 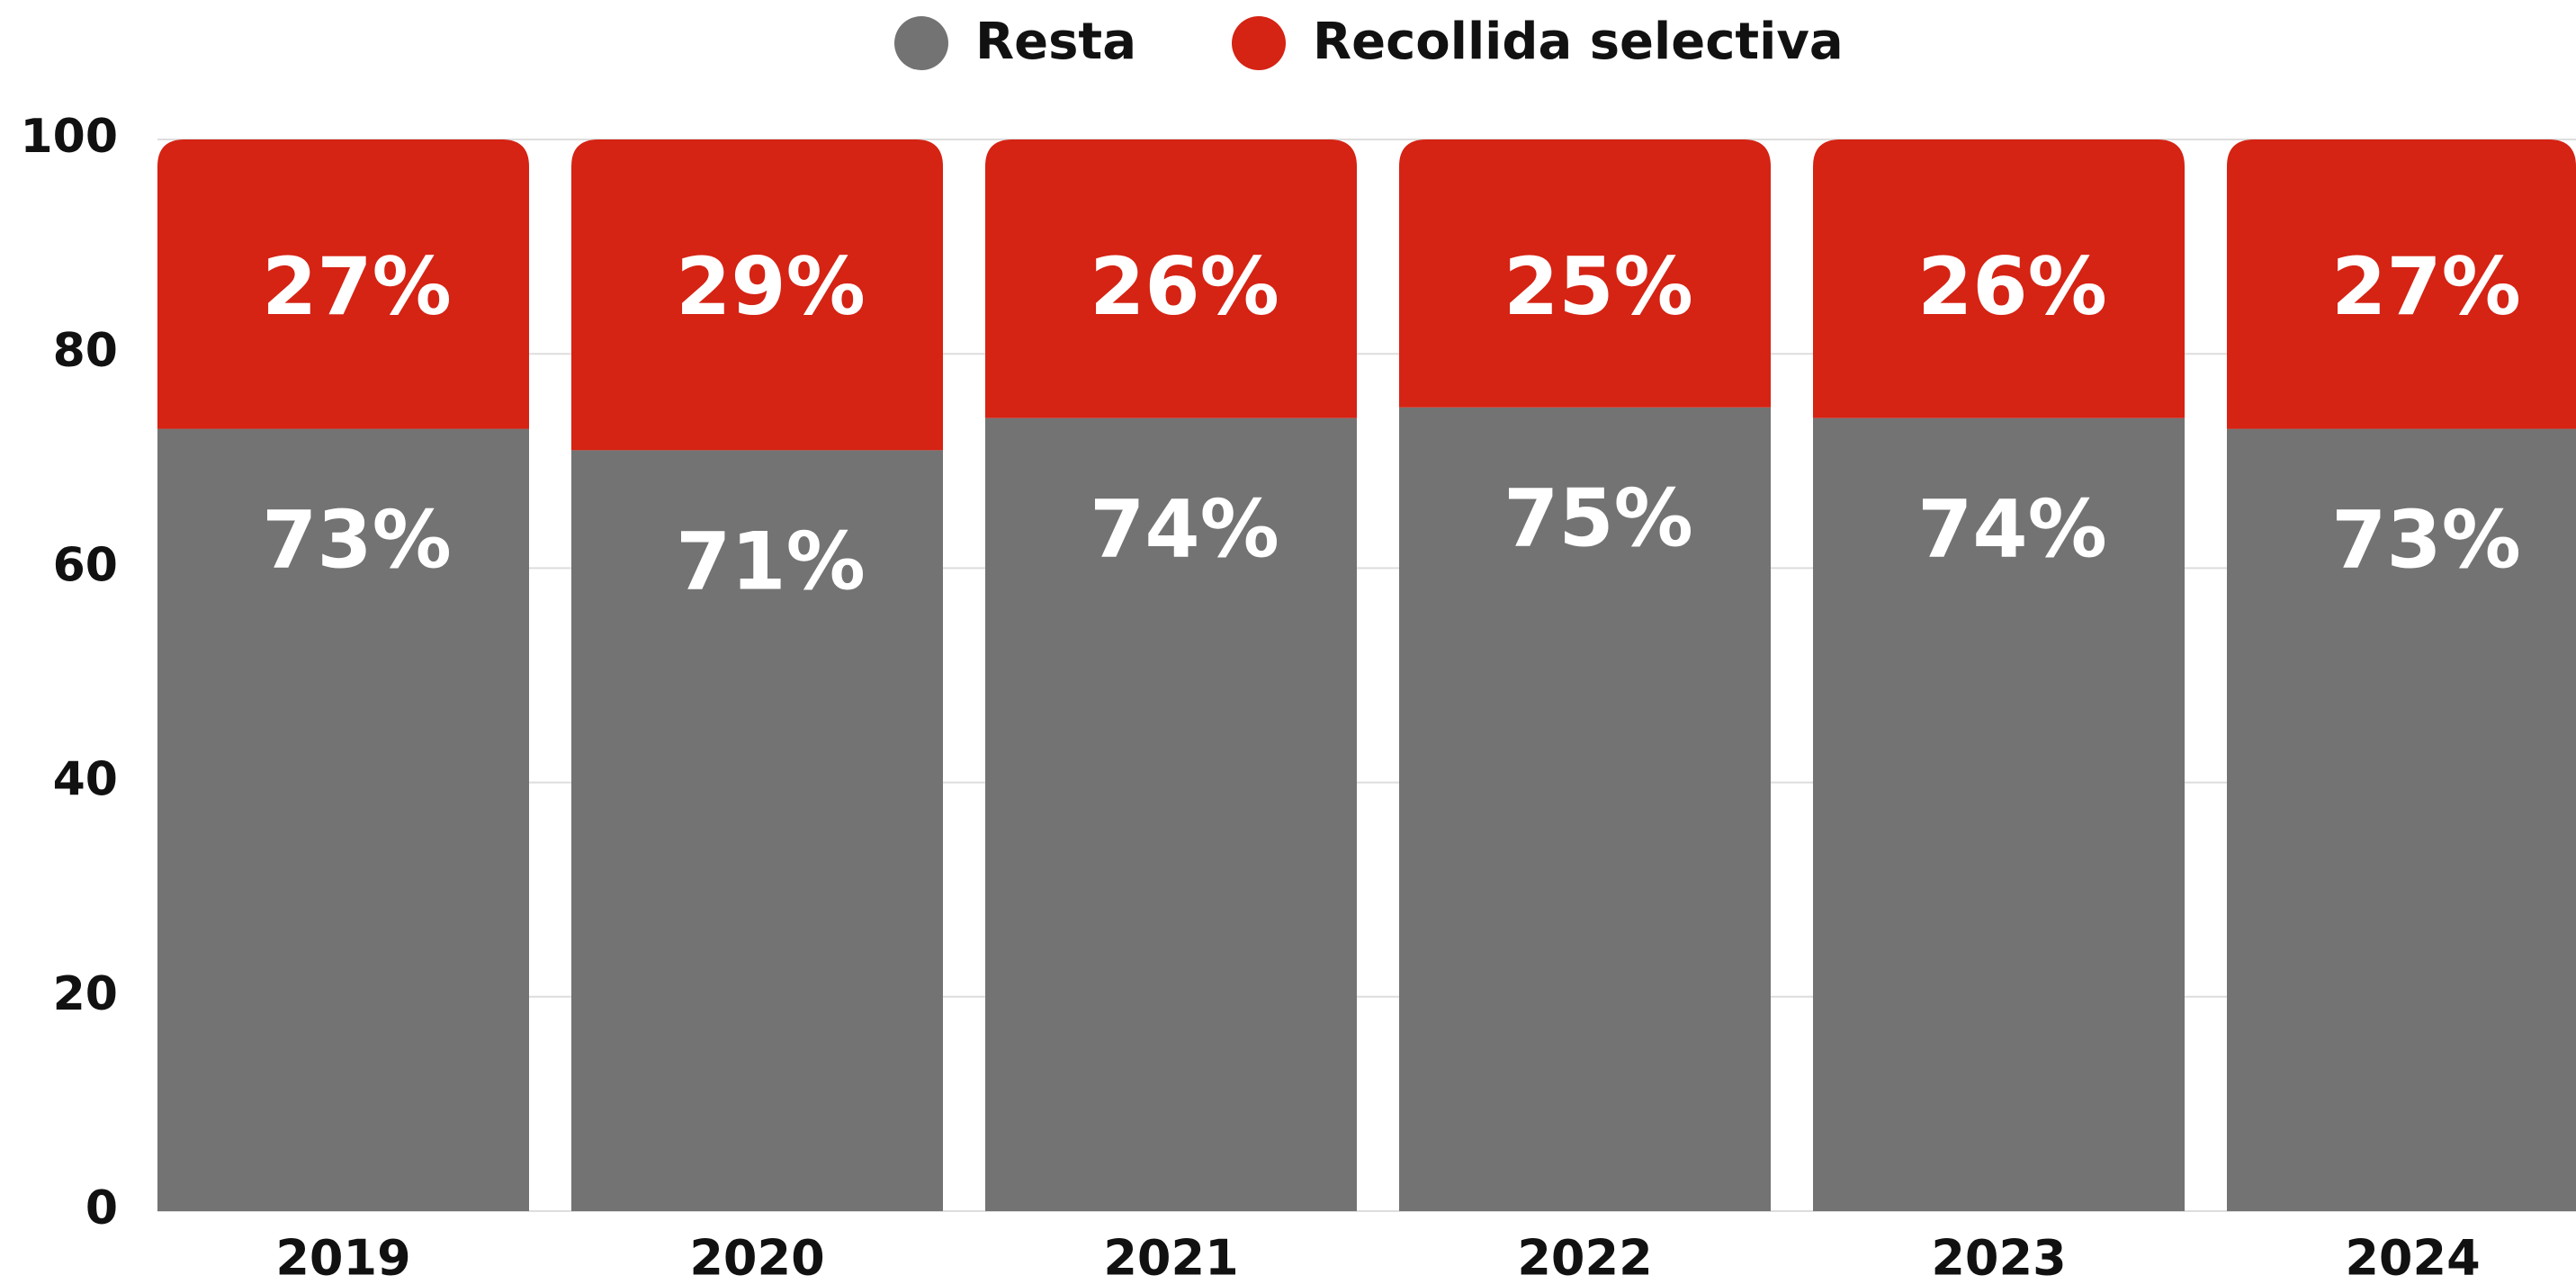 I want to click on y-tick-label: 20, so click(x=86, y=994).